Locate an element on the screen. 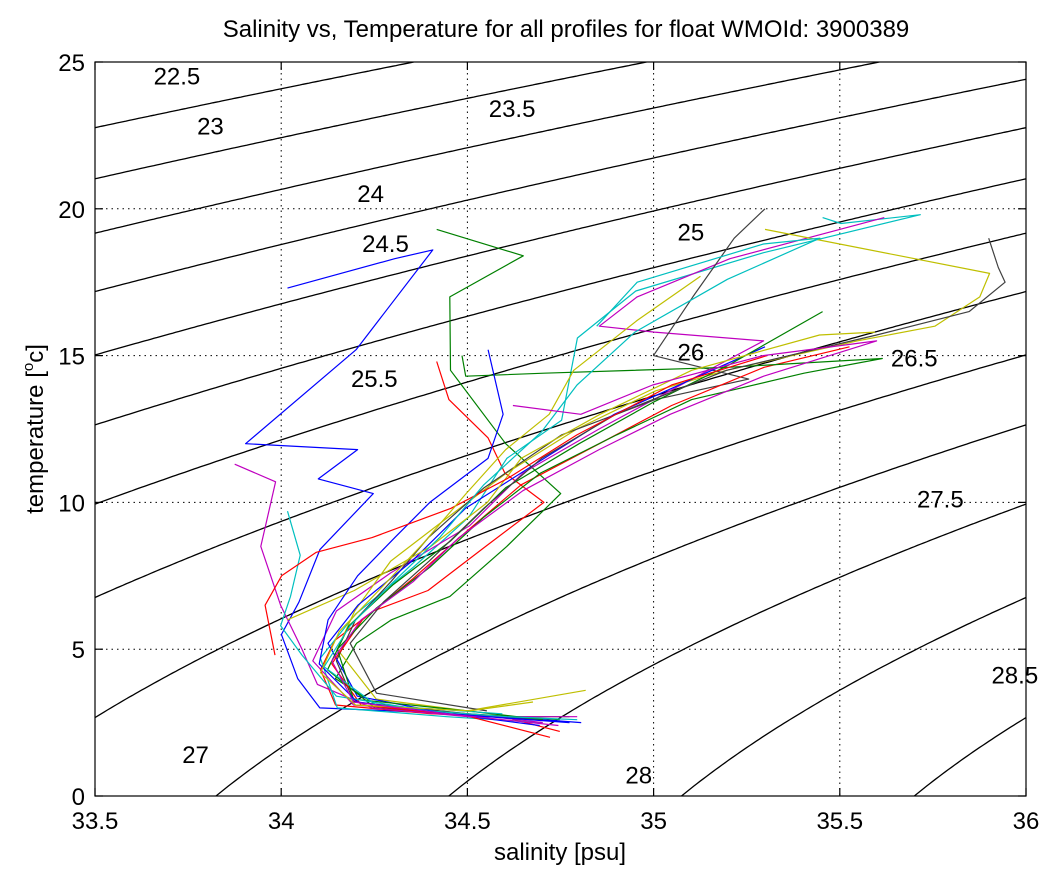 The image size is (1050, 871). contour-label: 27 is located at coordinates (195, 755).